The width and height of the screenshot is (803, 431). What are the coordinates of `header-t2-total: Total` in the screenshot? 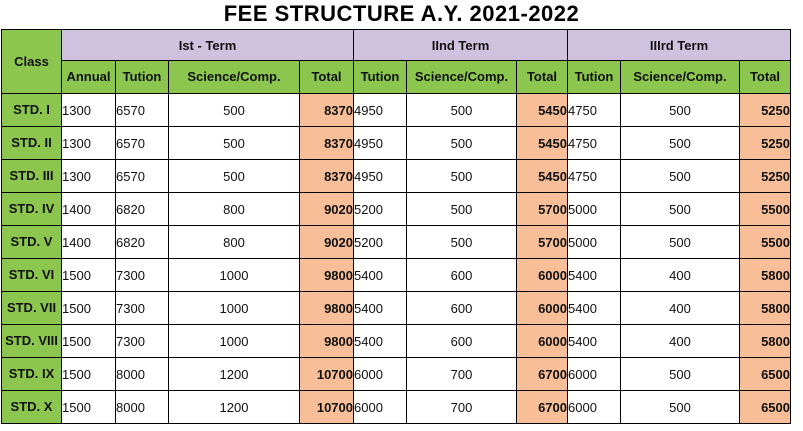 It's located at (542, 77).